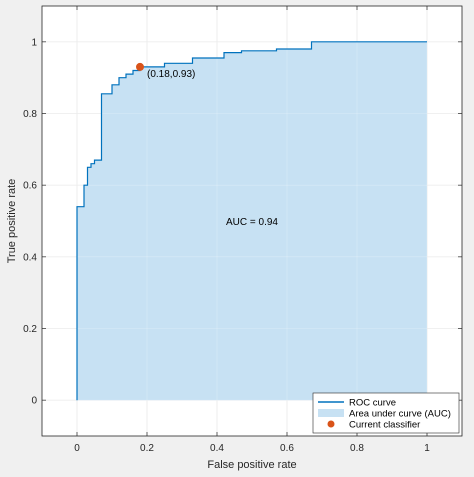 The height and width of the screenshot is (477, 474). What do you see at coordinates (140, 66) in the screenshot?
I see `current-classifier-point` at bounding box center [140, 66].